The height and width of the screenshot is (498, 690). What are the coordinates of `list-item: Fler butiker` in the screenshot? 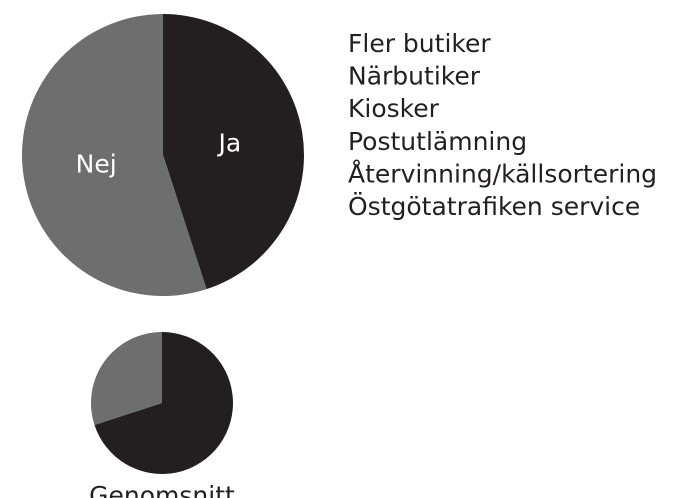 It's located at (419, 43).